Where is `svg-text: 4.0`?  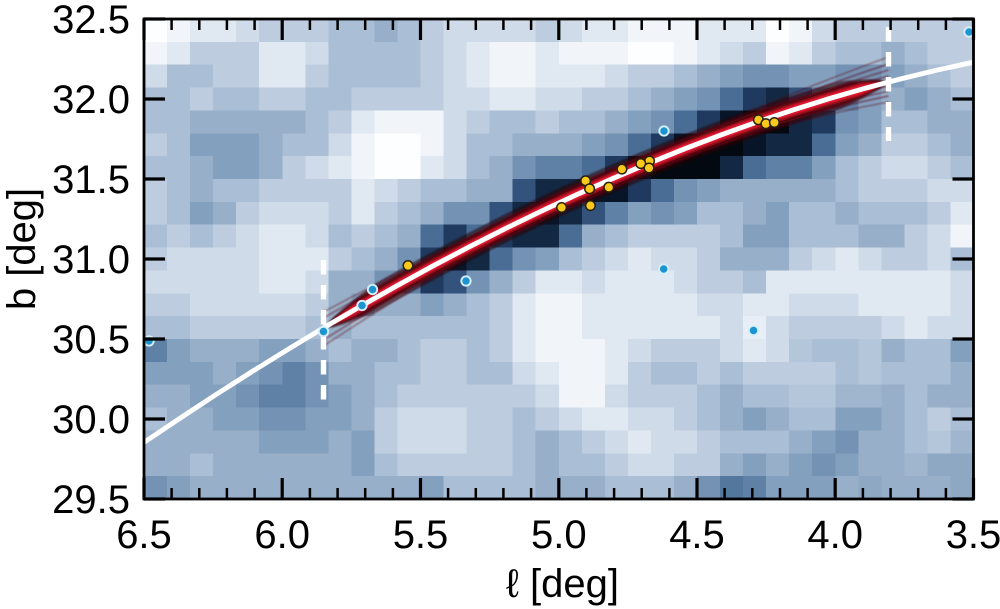
svg-text: 4.0 is located at coordinates (835, 535).